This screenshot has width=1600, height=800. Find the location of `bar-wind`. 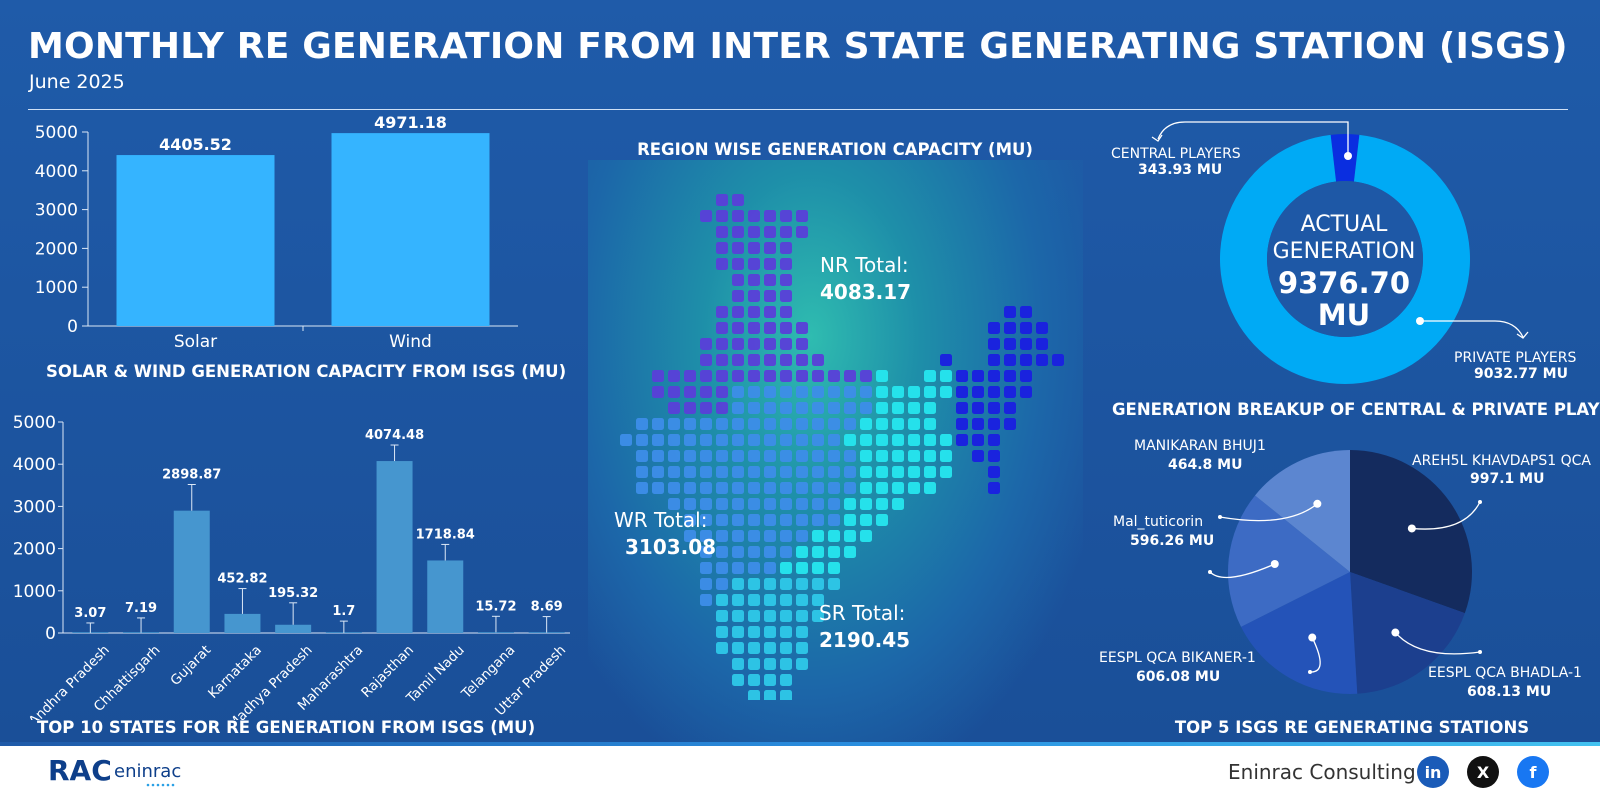

bar-wind is located at coordinates (410, 229).